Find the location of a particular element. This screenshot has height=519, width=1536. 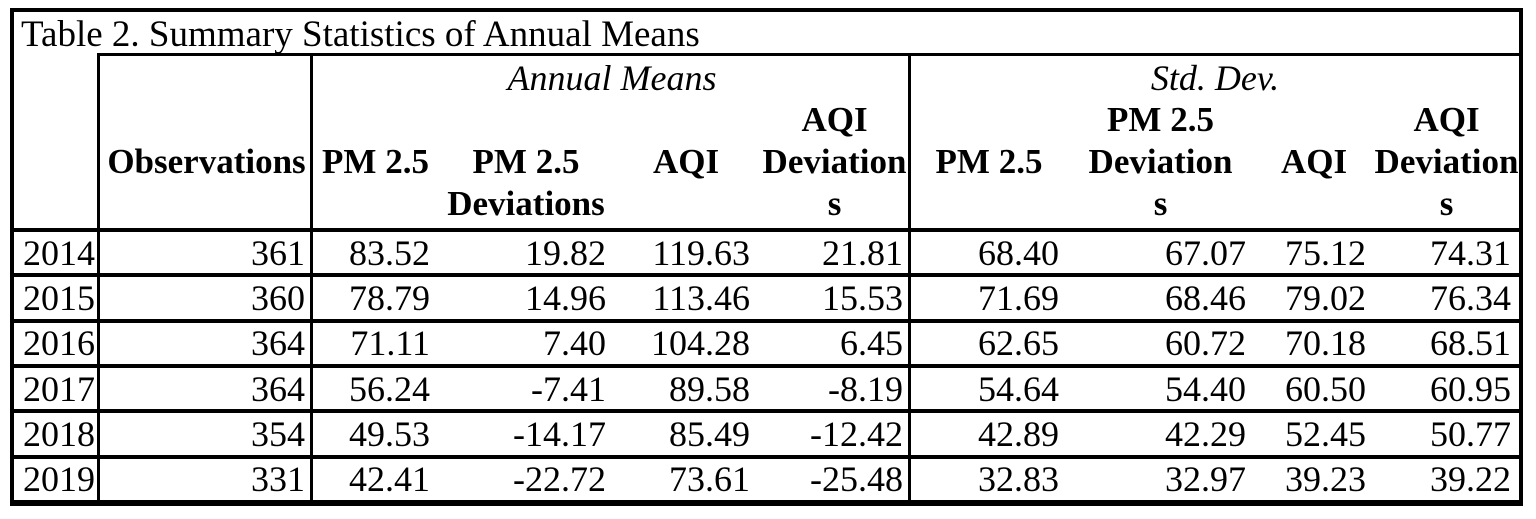

col-header-sd-aqi-deviations: AQI Deviation s is located at coordinates (1446, 162).